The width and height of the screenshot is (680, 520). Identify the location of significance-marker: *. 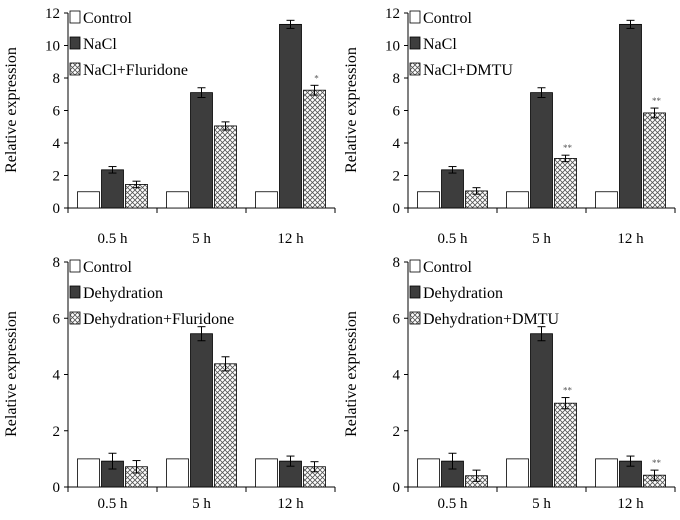
(316, 78).